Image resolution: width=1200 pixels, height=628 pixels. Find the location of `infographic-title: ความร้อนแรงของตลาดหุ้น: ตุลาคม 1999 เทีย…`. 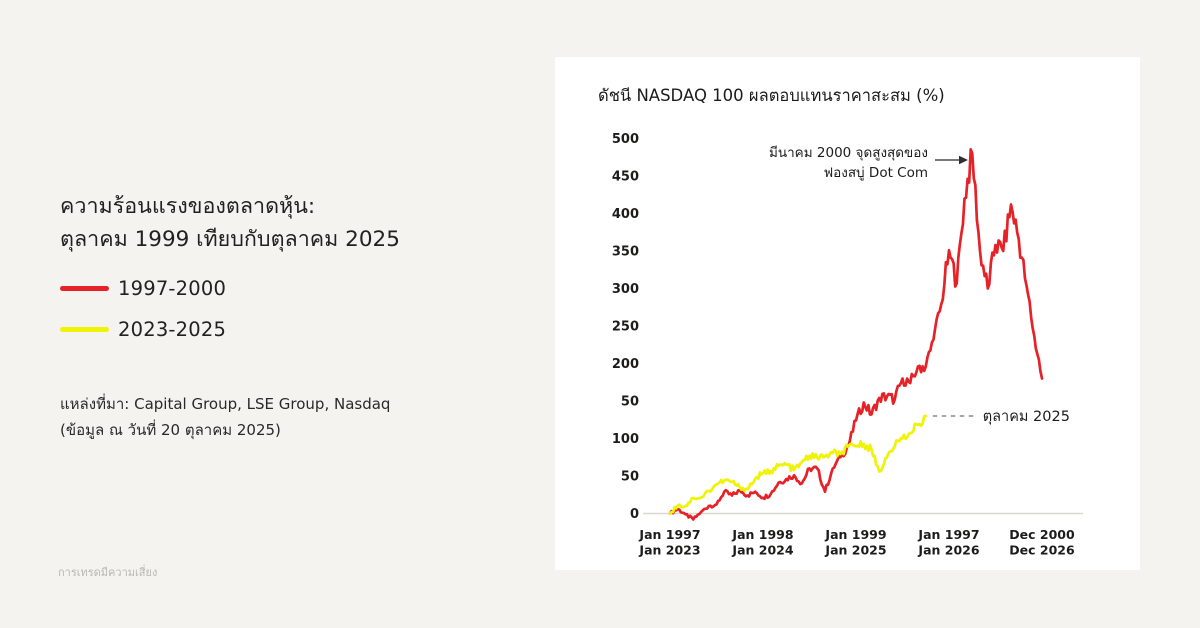

infographic-title: ความร้อนแรงของตลาดหุ้น: ตุลาคม 1999 เทีย… is located at coordinates (285, 223).